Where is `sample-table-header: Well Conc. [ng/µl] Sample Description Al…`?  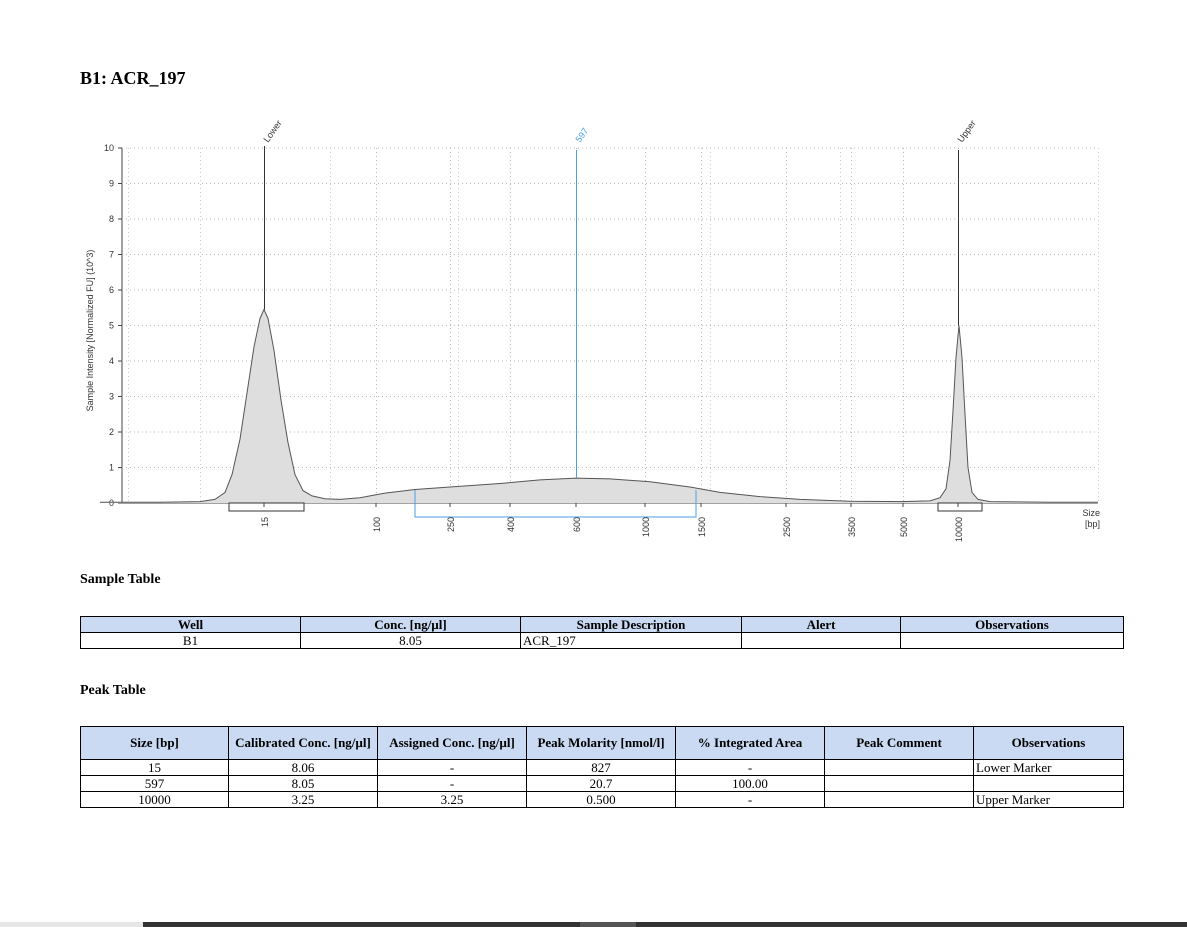
sample-table-header: Well Conc. [ng/µl] Sample Description Al… is located at coordinates (602, 624).